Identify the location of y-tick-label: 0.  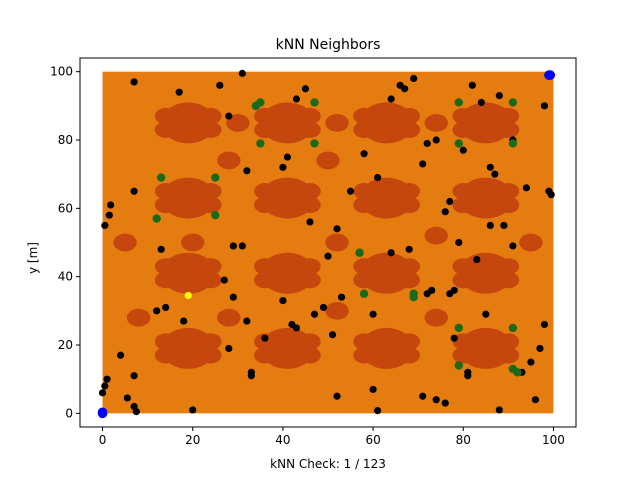
(69, 413).